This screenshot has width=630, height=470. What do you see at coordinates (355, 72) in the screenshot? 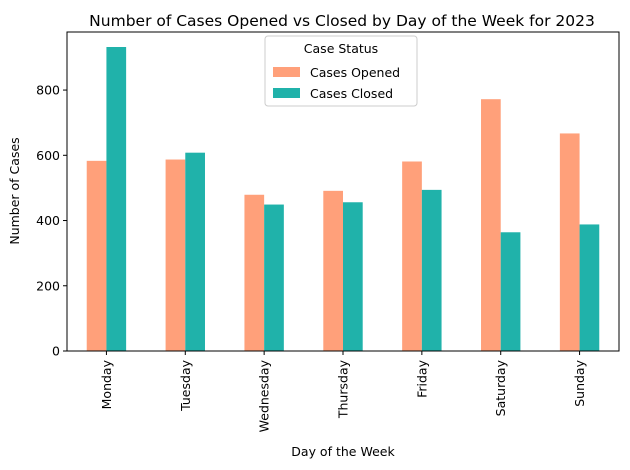
I see `legend-label-cases-opened: Cases Opened` at bounding box center [355, 72].